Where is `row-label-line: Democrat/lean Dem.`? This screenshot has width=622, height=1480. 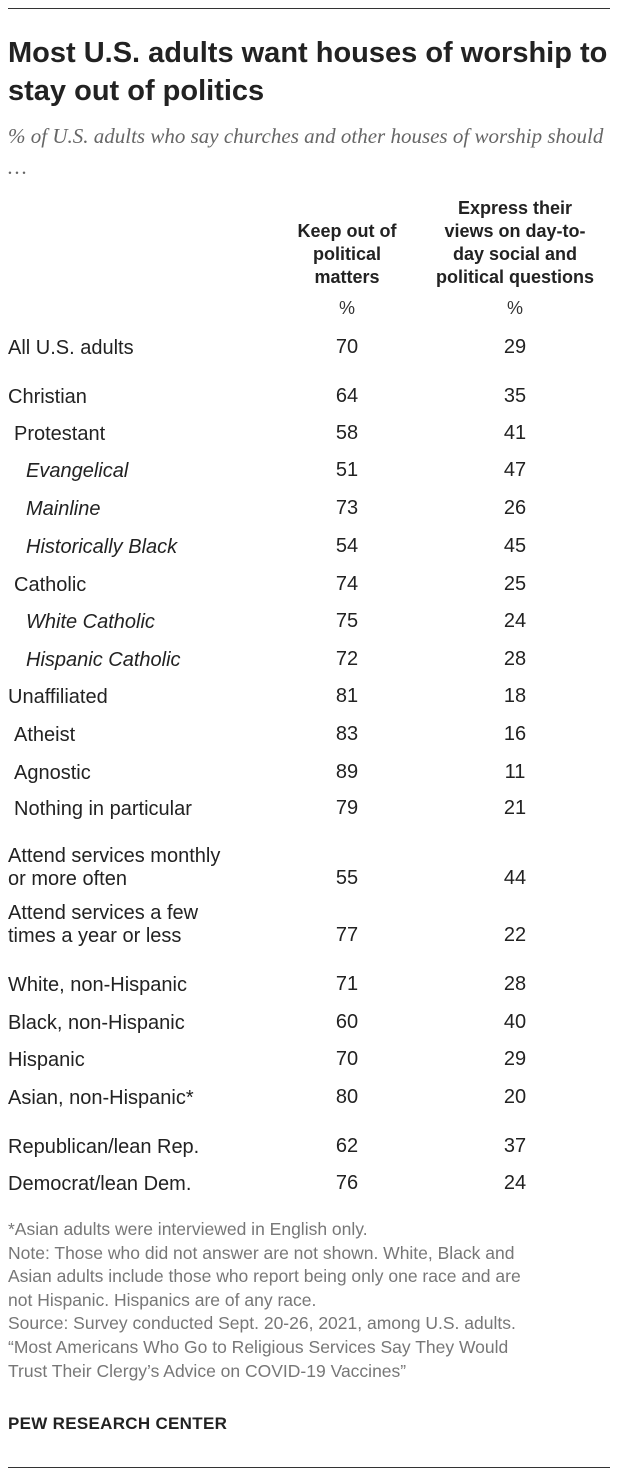
row-label-line: Democrat/lean Dem. is located at coordinates (100, 1183).